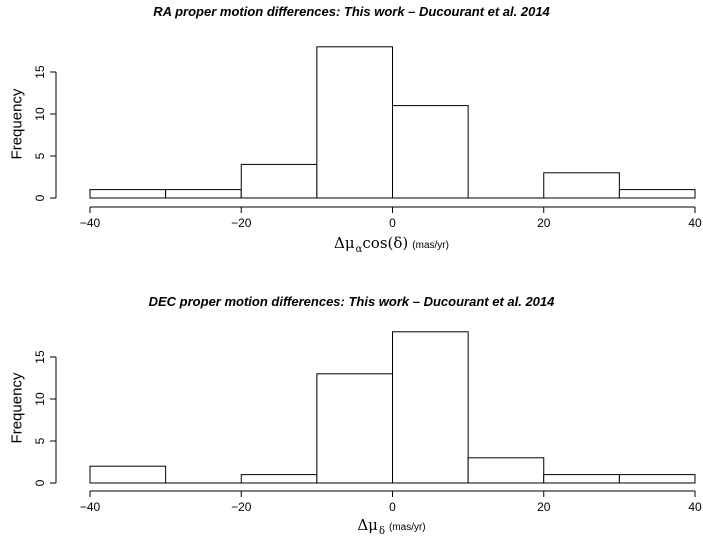  I want to click on x-axis-suffix: cos(δ), so click(385, 243).